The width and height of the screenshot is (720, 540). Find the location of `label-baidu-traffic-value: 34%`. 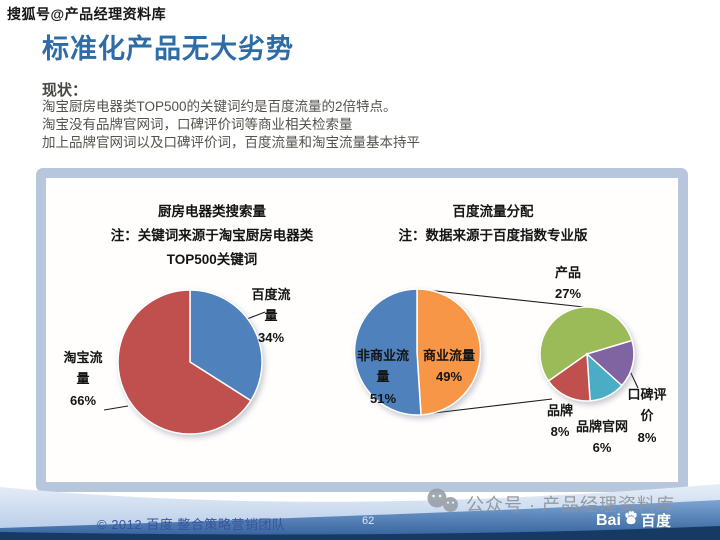

label-baidu-traffic-value: 34% is located at coordinates (271, 337).